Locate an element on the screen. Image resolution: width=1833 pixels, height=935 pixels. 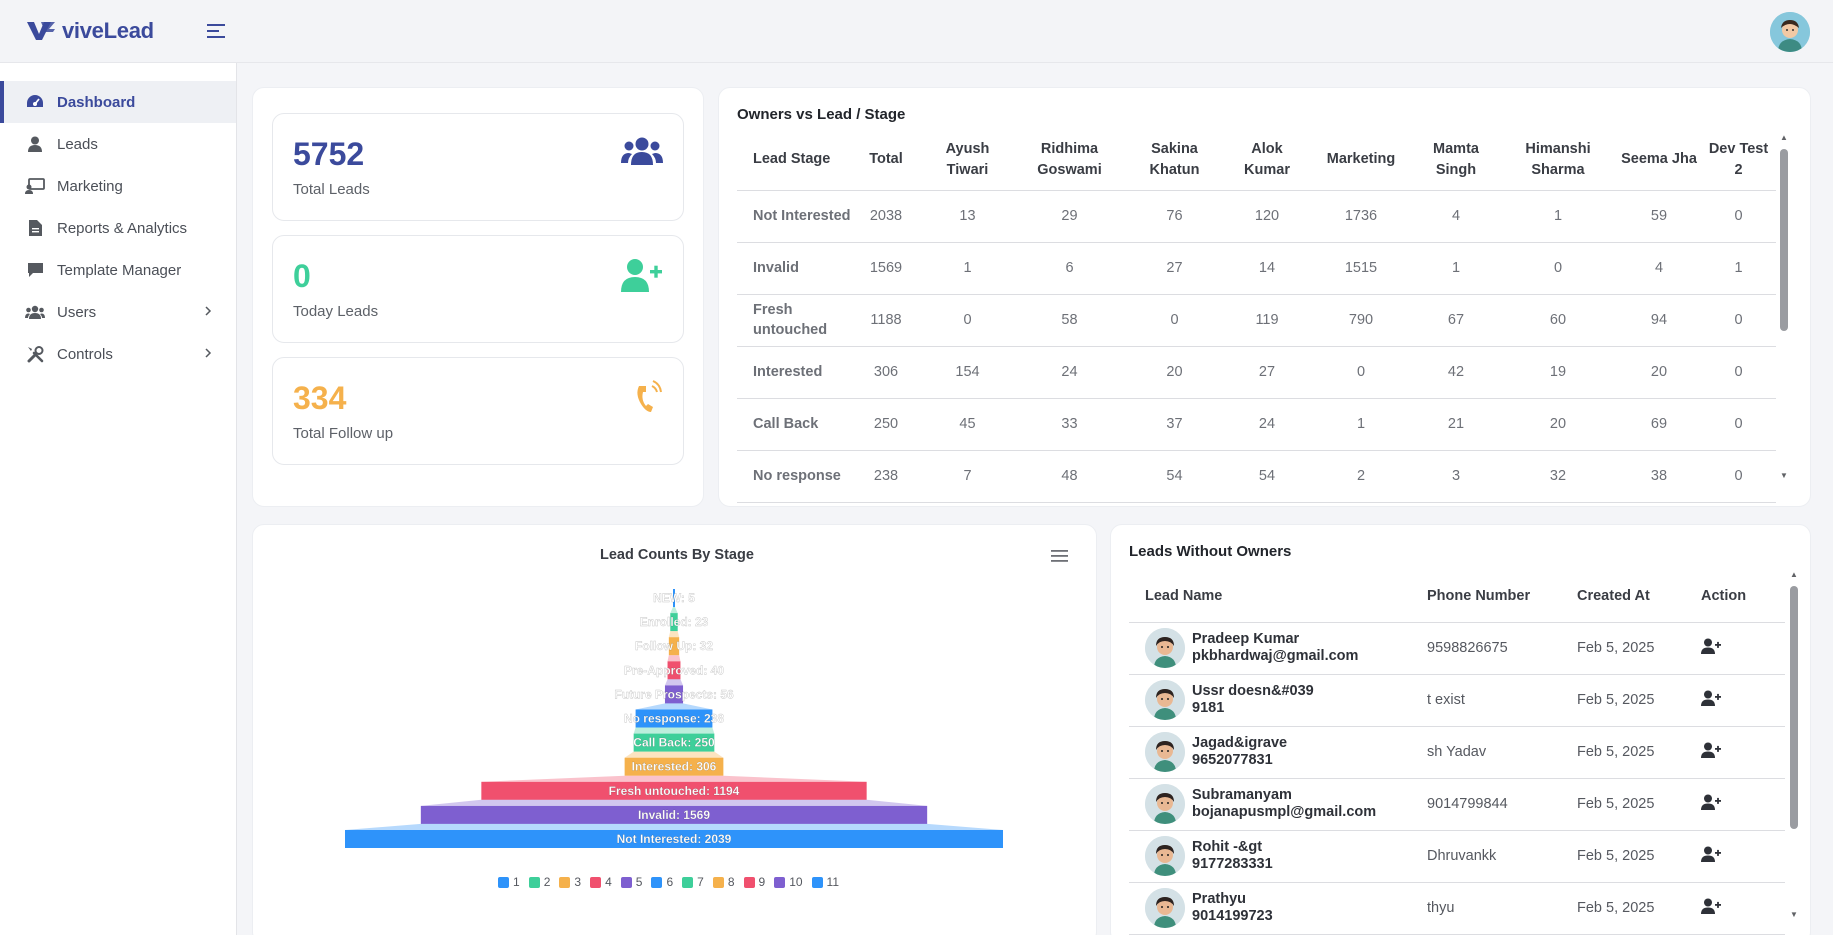
chart-legend: 1 2 3 4 5 6 7 8 9 10 11 is located at coordinates (668, 882).